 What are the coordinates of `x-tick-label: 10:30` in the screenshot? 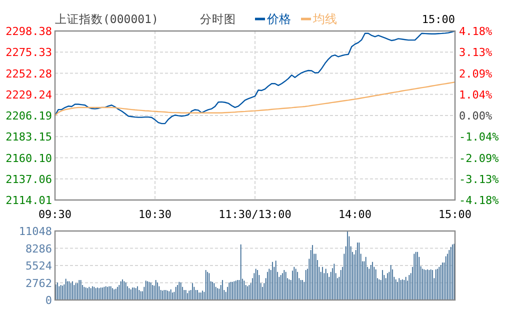 It's located at (155, 214).